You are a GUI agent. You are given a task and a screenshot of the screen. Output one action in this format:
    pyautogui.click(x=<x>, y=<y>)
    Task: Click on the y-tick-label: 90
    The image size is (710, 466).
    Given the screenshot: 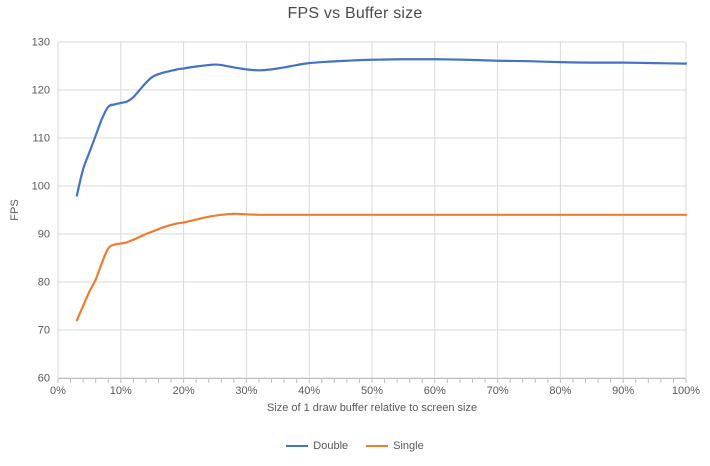 What is the action you would take?
    pyautogui.click(x=44, y=235)
    